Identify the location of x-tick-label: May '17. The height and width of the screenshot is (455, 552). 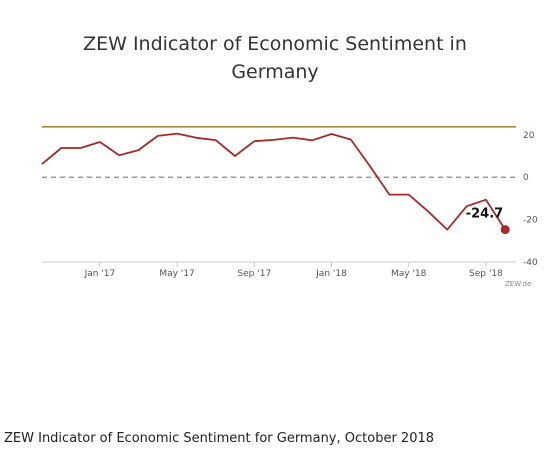
(176, 274).